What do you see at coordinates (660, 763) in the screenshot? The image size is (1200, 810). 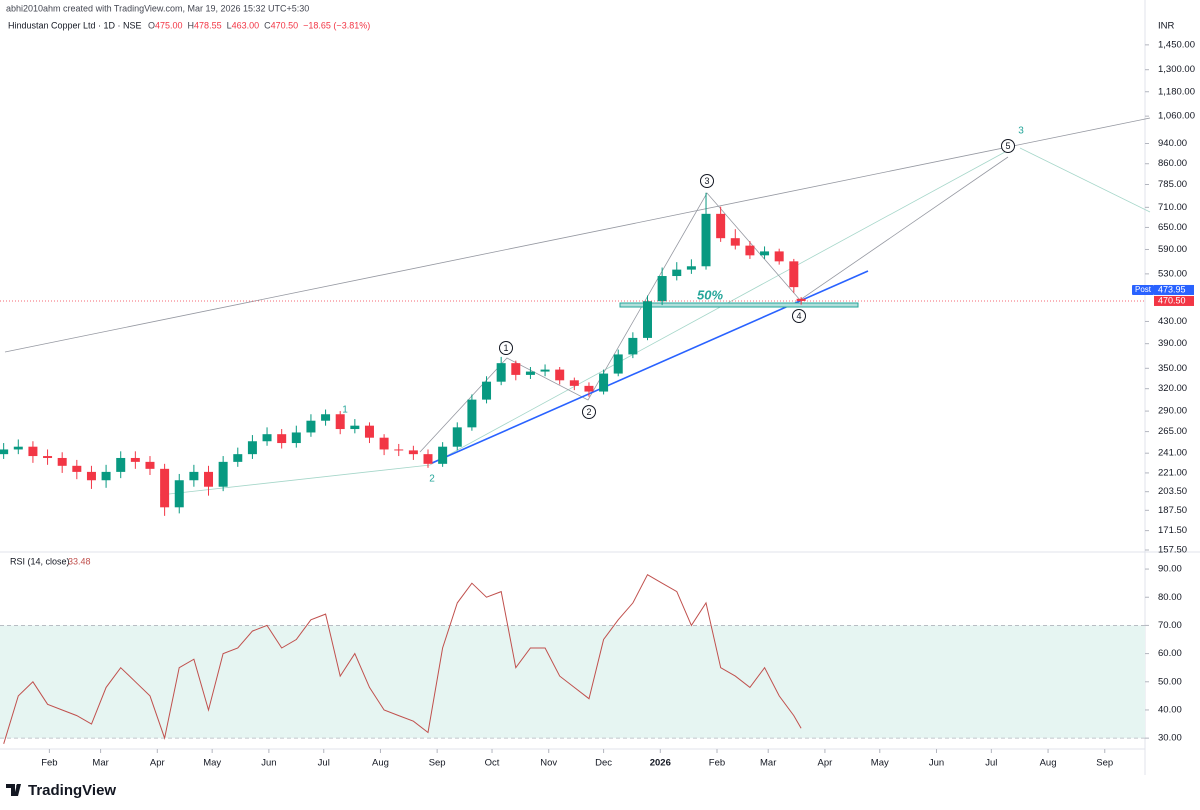 I see `x-tick-label: 2026` at bounding box center [660, 763].